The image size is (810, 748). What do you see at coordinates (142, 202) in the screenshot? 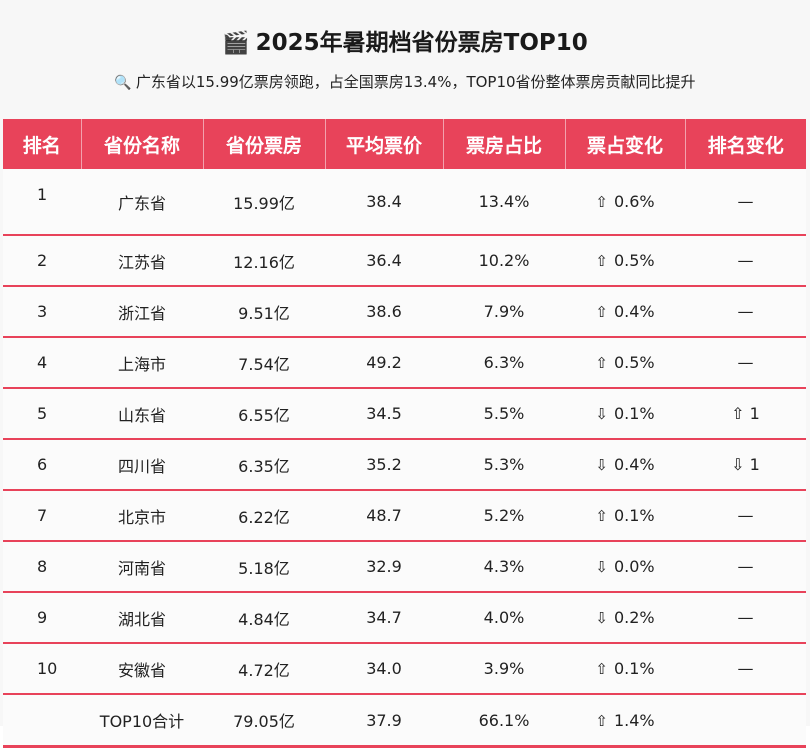
I see `province-cell: 广东省` at bounding box center [142, 202].